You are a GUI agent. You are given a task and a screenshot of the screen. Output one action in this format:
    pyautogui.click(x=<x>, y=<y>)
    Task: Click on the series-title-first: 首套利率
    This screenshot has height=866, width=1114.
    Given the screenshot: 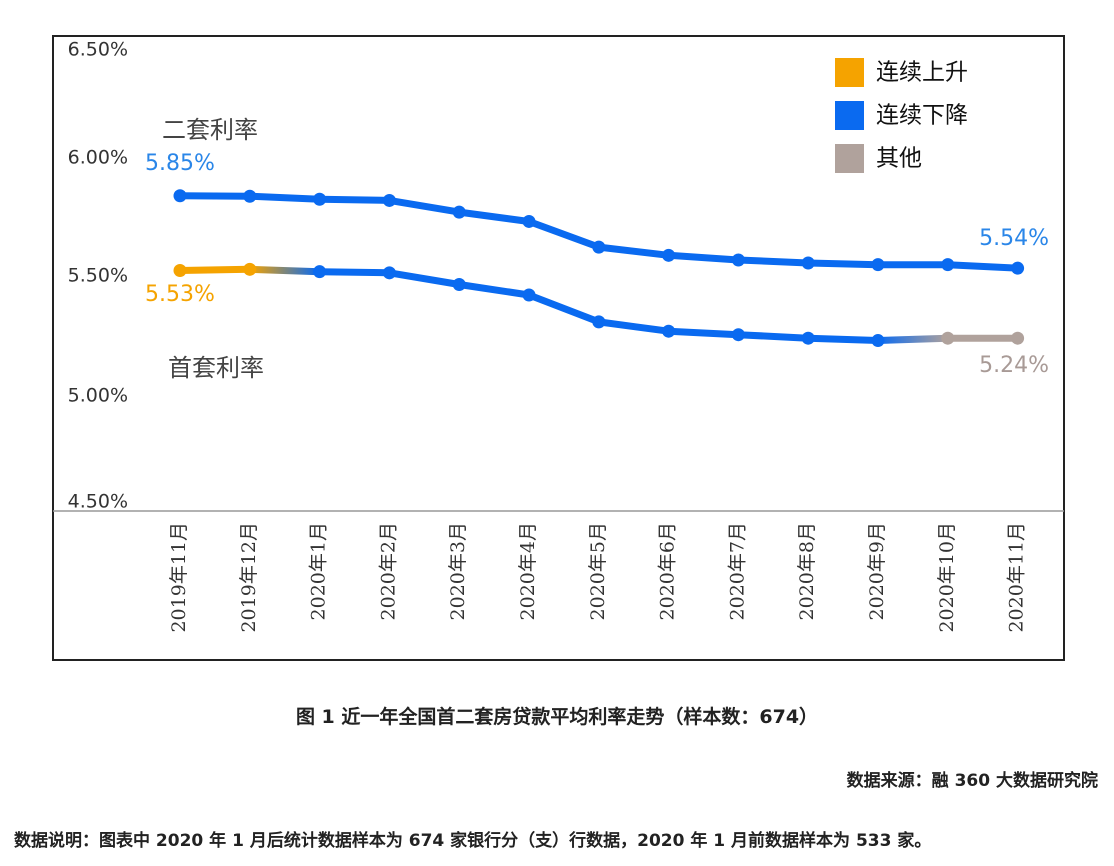 What is the action you would take?
    pyautogui.click(x=216, y=368)
    